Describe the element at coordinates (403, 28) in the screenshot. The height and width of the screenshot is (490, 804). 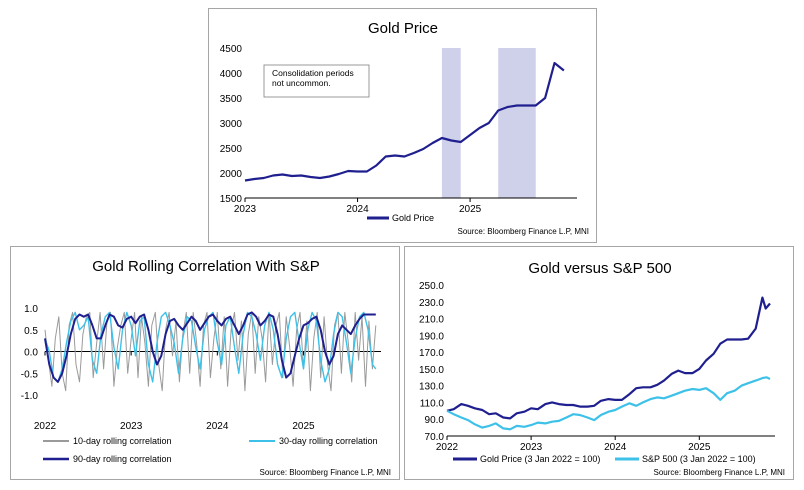
I see `chart-title: Gold Price` at that location.